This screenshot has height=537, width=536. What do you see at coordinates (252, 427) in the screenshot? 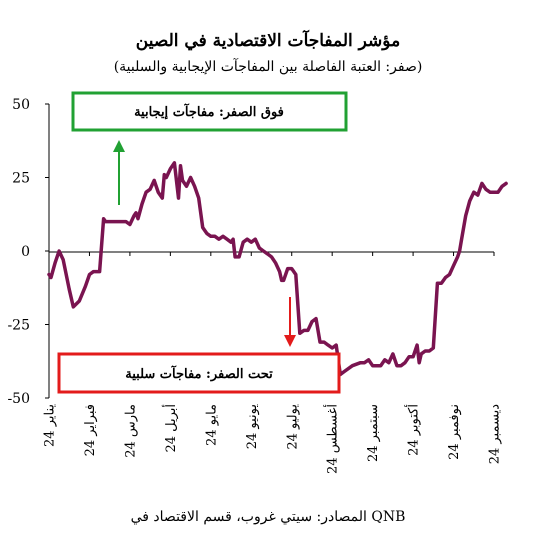
I see `x-tick-label: يونيو 24` at bounding box center [252, 427].